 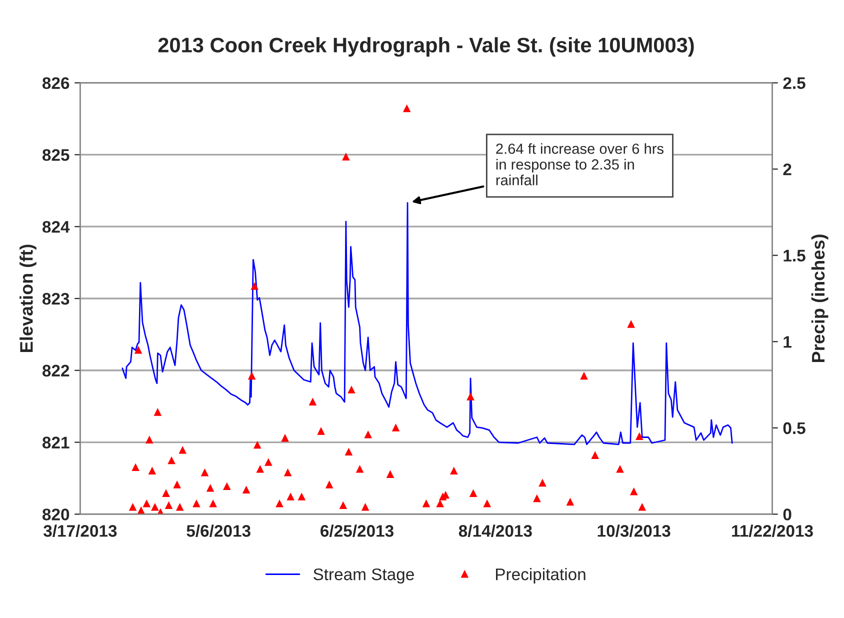 I want to click on x-tick-label: 6/25/2013, so click(x=357, y=531).